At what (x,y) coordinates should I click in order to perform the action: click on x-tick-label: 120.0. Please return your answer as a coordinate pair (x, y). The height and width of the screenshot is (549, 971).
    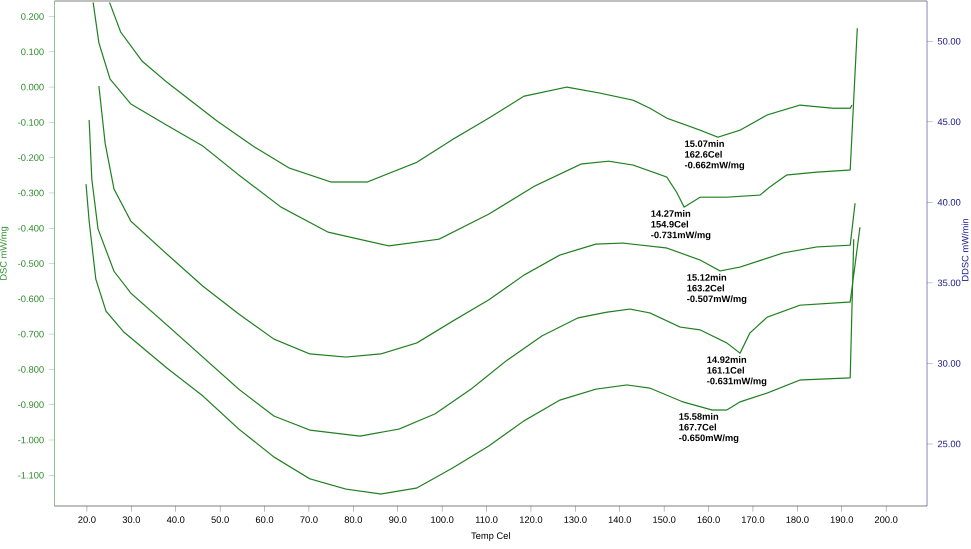
    Looking at the image, I should click on (531, 519).